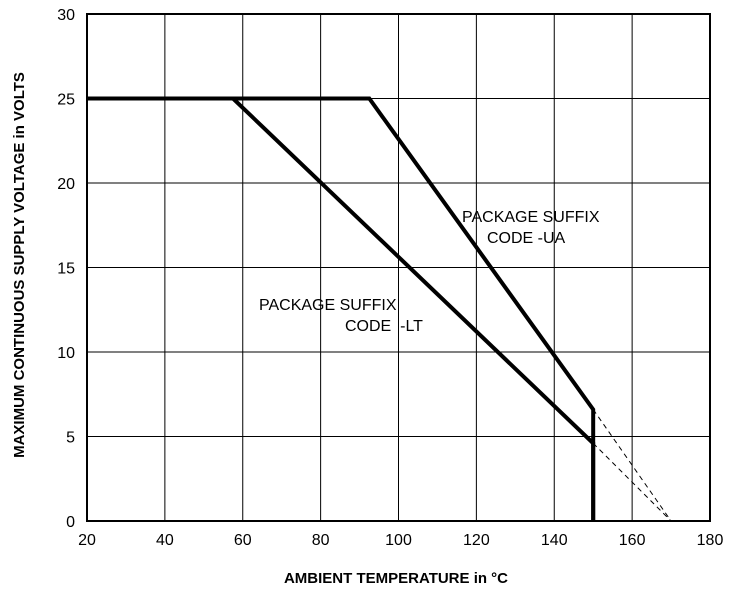 The width and height of the screenshot is (735, 589). What do you see at coordinates (243, 540) in the screenshot?
I see `x-tick-label: 60` at bounding box center [243, 540].